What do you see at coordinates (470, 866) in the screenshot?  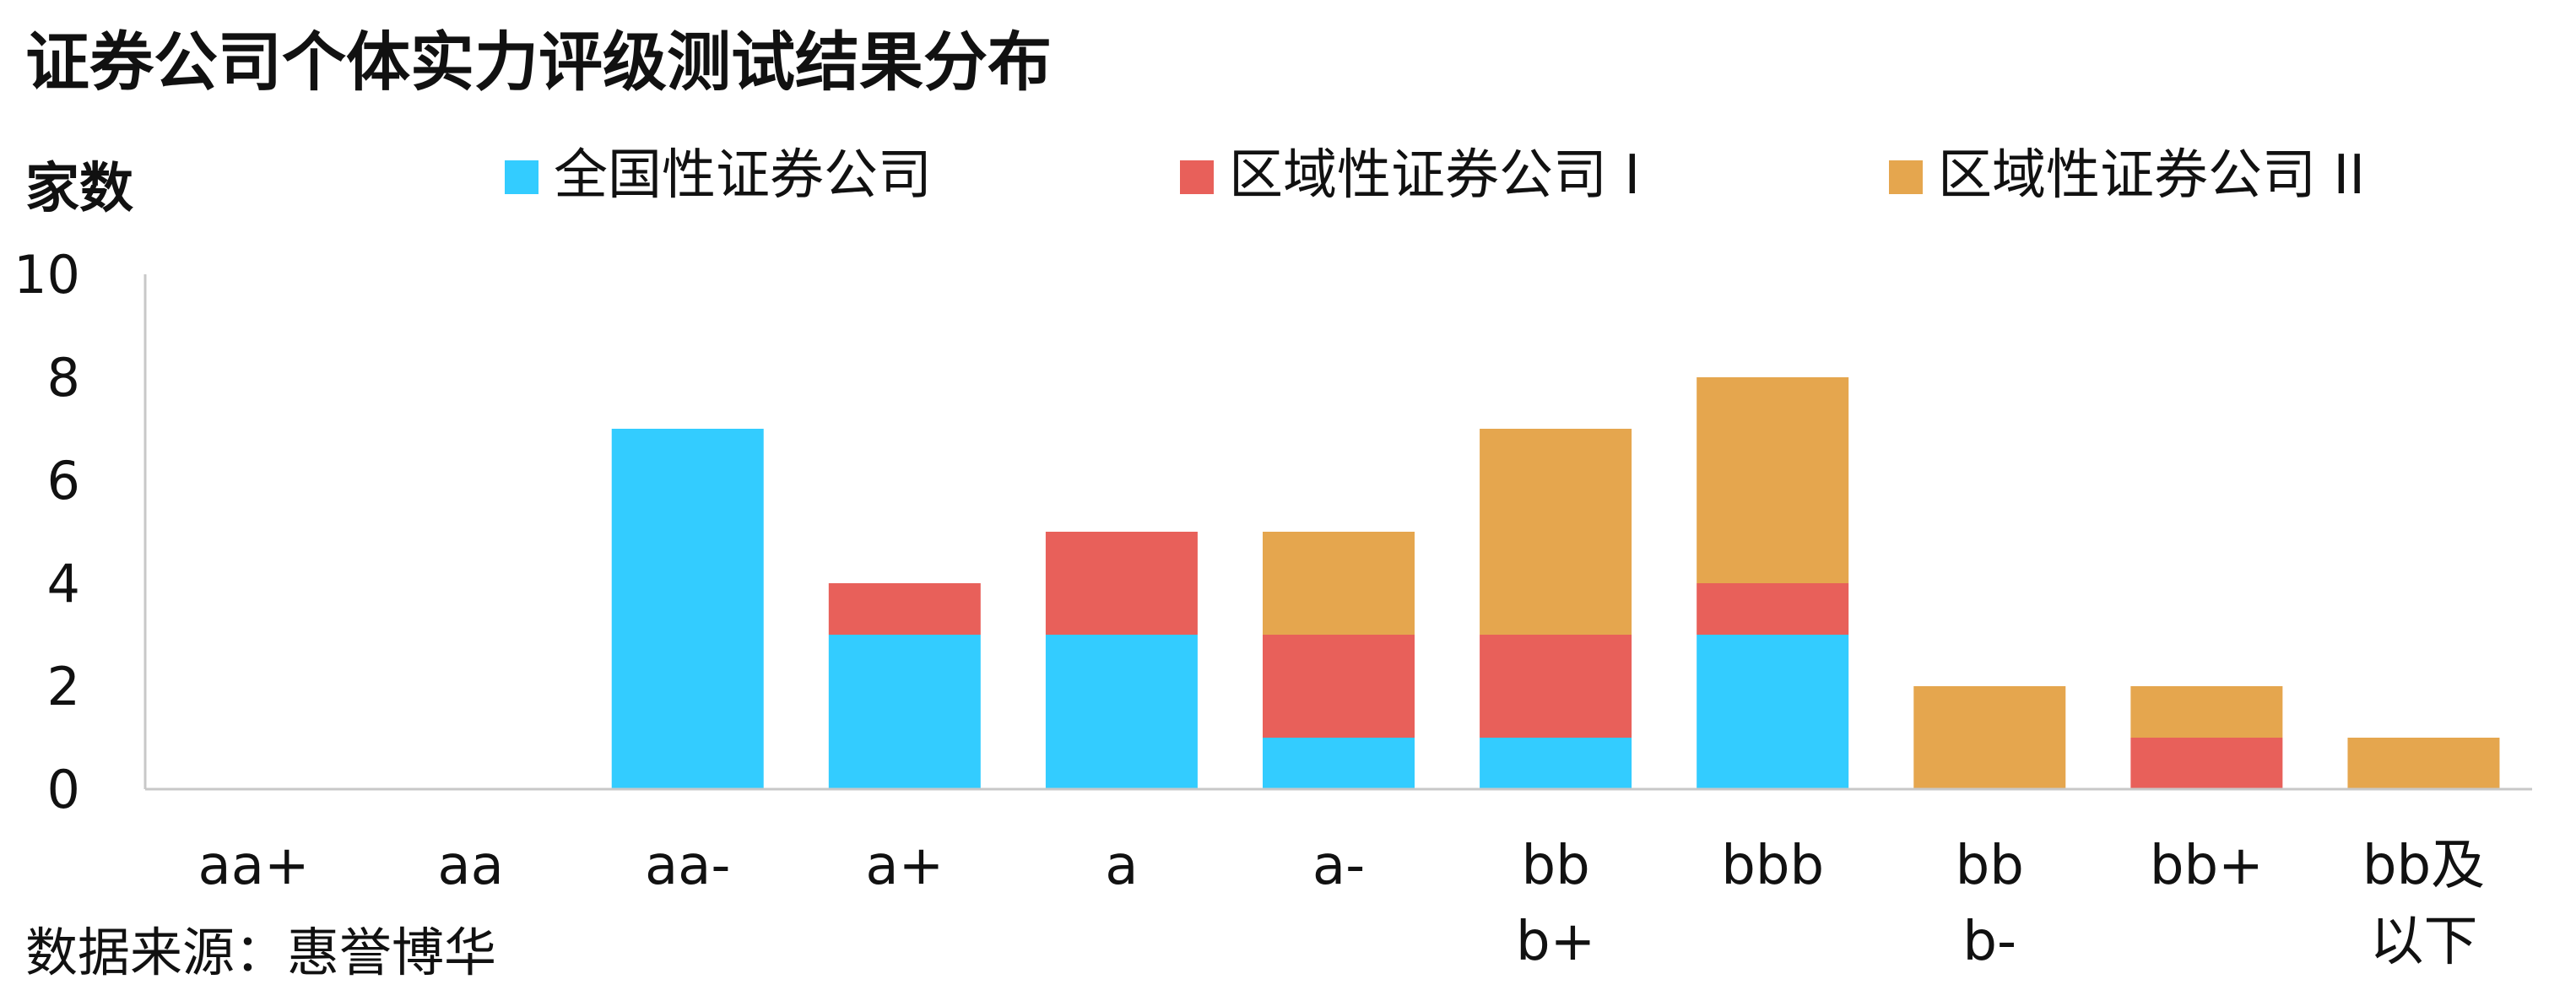 I see `x-tick-label: aa` at bounding box center [470, 866].